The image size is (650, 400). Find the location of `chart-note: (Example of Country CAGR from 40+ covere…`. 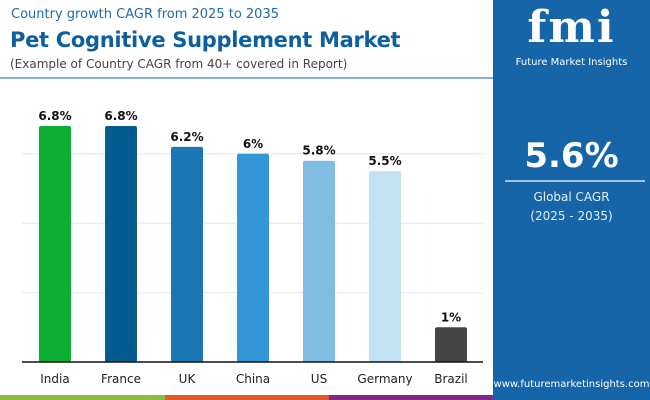

chart-note: (Example of Country CAGR from 40+ covere… is located at coordinates (179, 64).